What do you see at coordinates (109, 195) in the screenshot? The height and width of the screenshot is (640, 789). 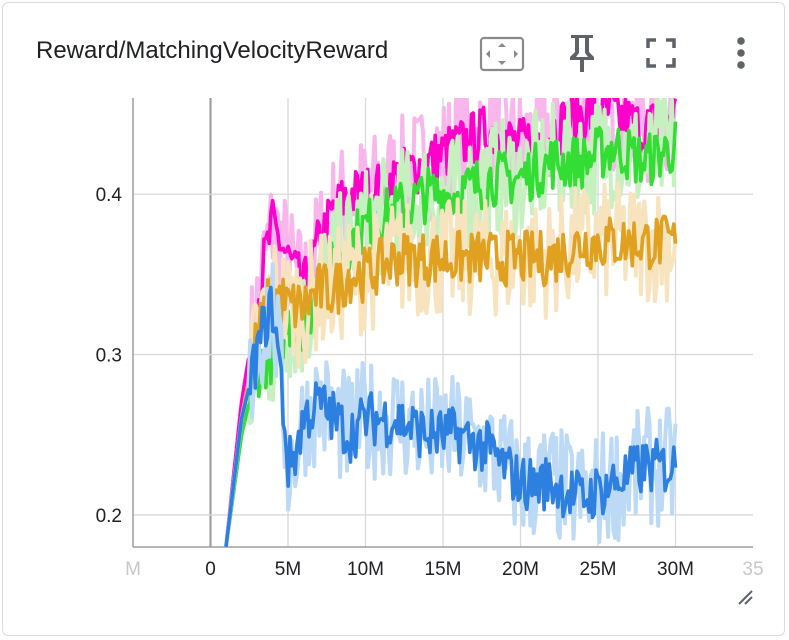 I see `y-tick-label: 0.4` at bounding box center [109, 195].